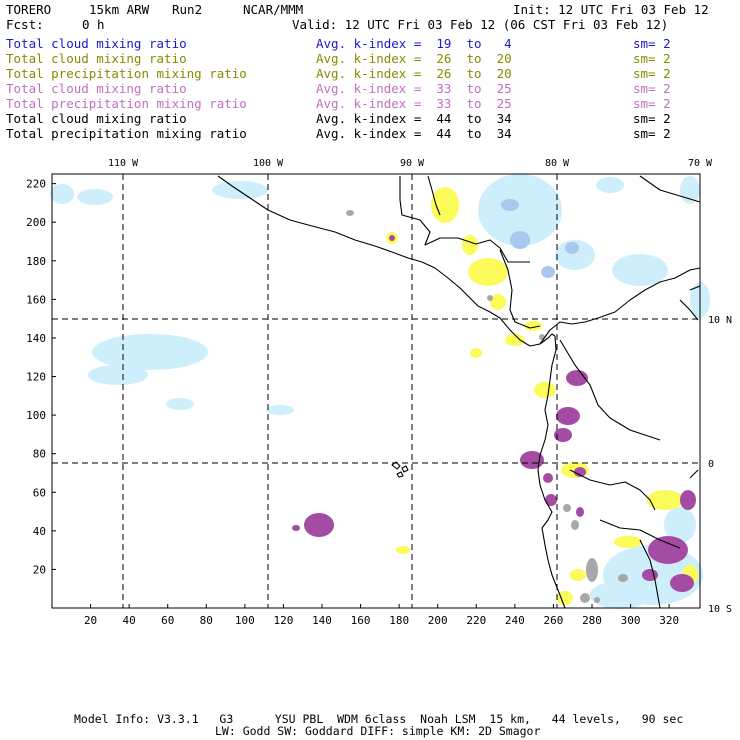 The image size is (740, 740). Describe the element at coordinates (669, 620) in the screenshot. I see `x-tick-label: 320` at that location.